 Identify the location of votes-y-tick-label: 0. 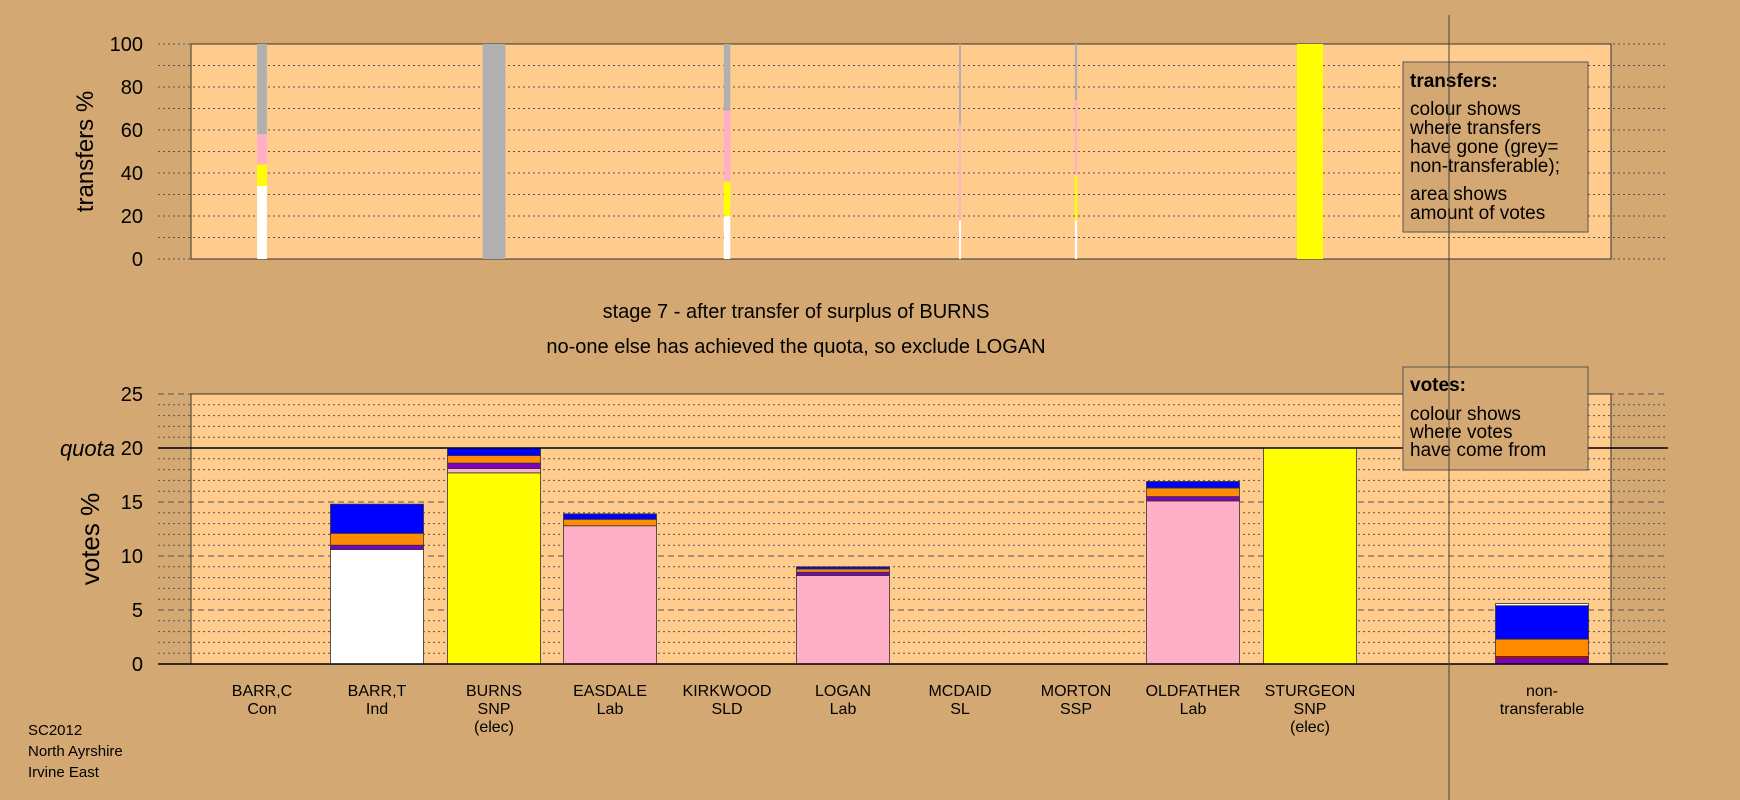
(137, 665).